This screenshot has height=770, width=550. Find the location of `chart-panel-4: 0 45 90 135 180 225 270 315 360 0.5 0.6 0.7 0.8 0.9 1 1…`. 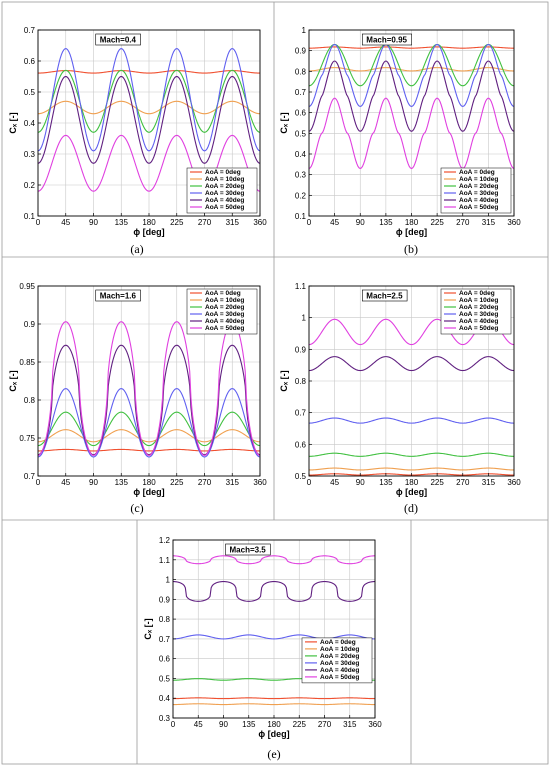

chart-panel-4: 0 45 90 135 180 225 270 315 360 0.5 0.6 0.7 0.8 0.9 1 1… is located at coordinates (400, 389).